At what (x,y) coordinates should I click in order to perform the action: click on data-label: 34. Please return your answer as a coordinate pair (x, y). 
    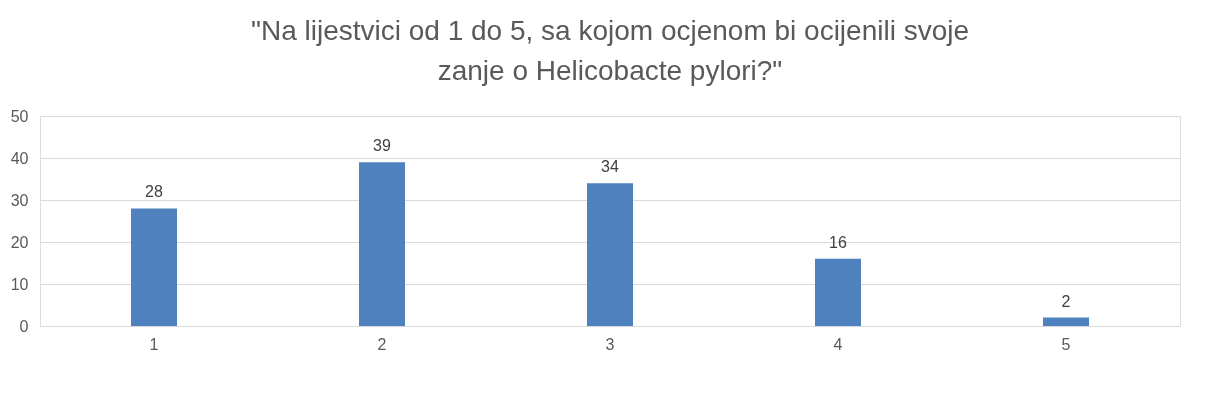
    Looking at the image, I should click on (610, 167).